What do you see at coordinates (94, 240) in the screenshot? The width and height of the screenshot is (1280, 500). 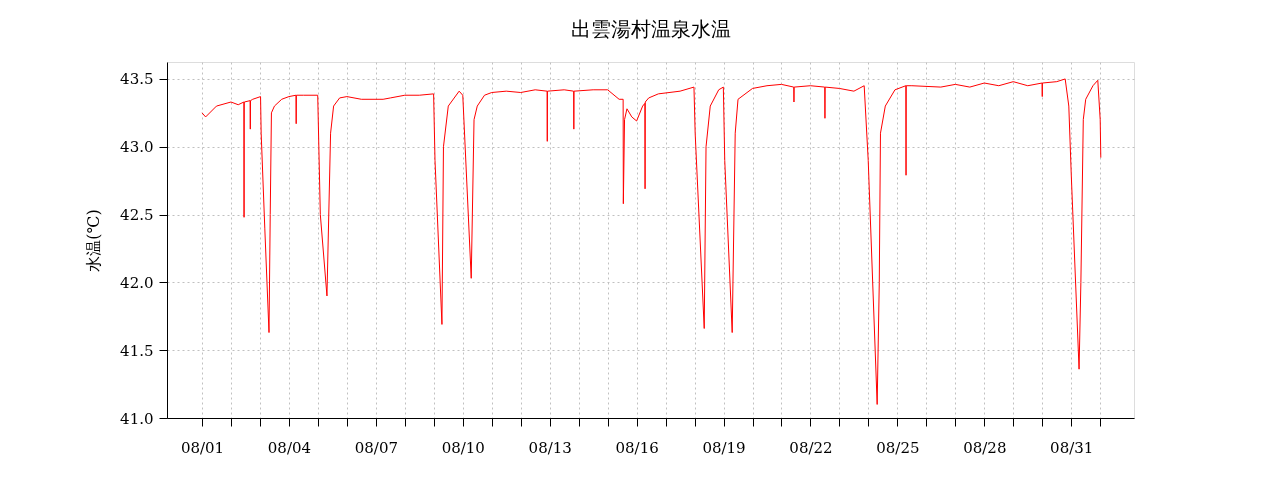 I see `y-axis-title: 水温(℃)` at bounding box center [94, 240].